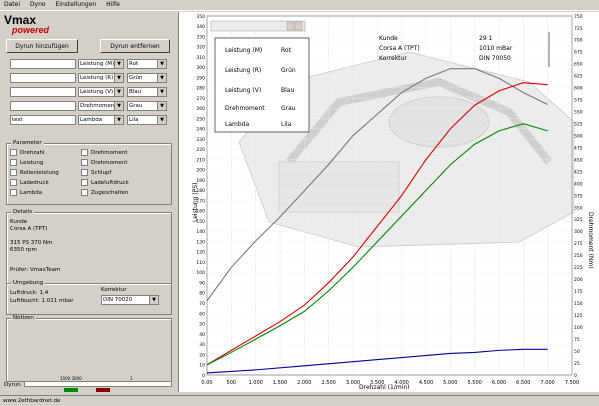 Image resolution: width=599 pixels, height=406 pixels. Describe the element at coordinates (134, 64) in the screenshot. I see `curve-color-value: Rot` at that location.